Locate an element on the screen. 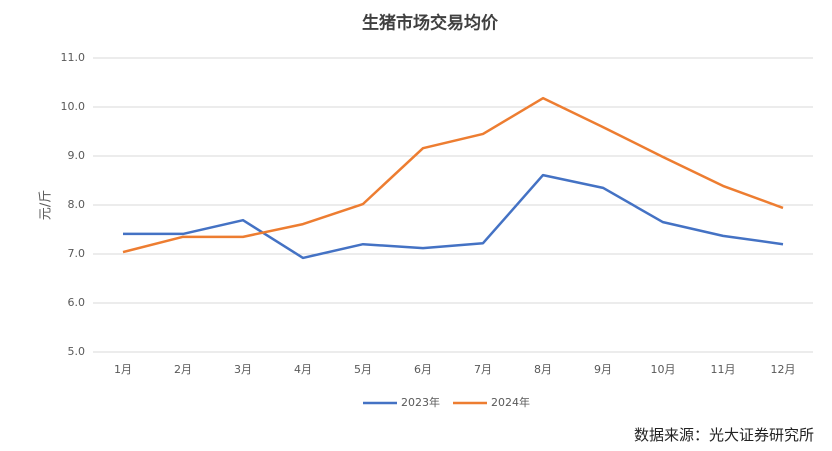 This screenshot has width=832, height=451. x-tick-label: 12月 is located at coordinates (783, 369).